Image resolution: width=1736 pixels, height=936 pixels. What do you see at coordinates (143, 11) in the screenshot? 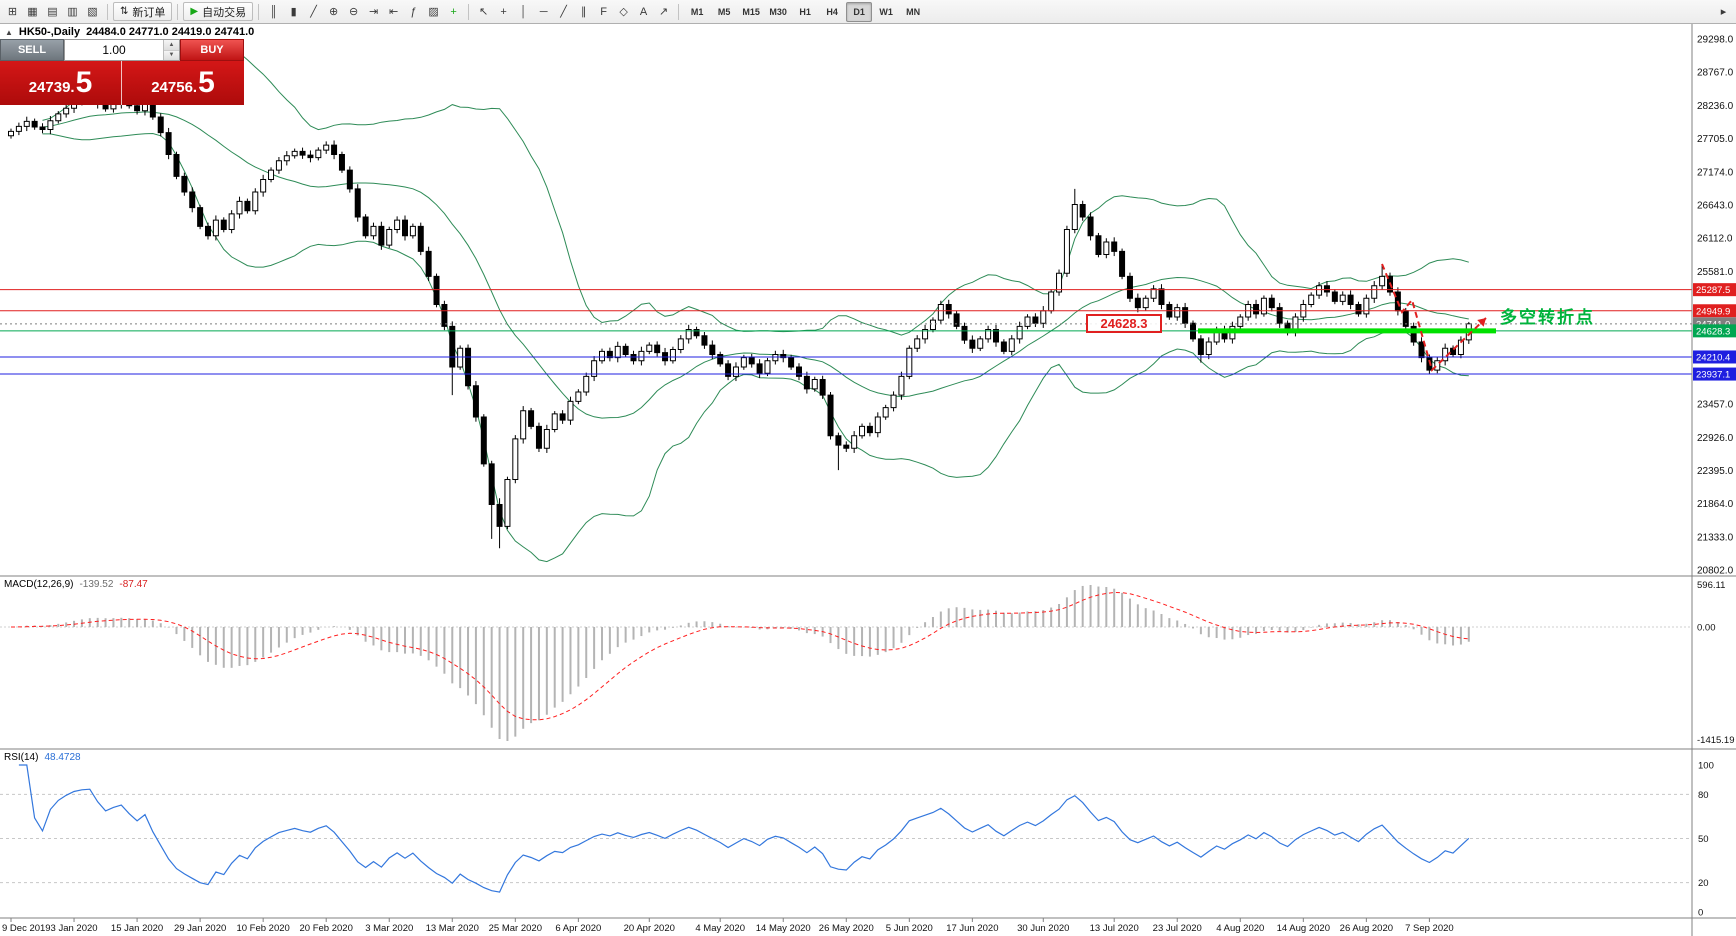
I see `new-order-button: ⇅ 新订单` at bounding box center [143, 11].